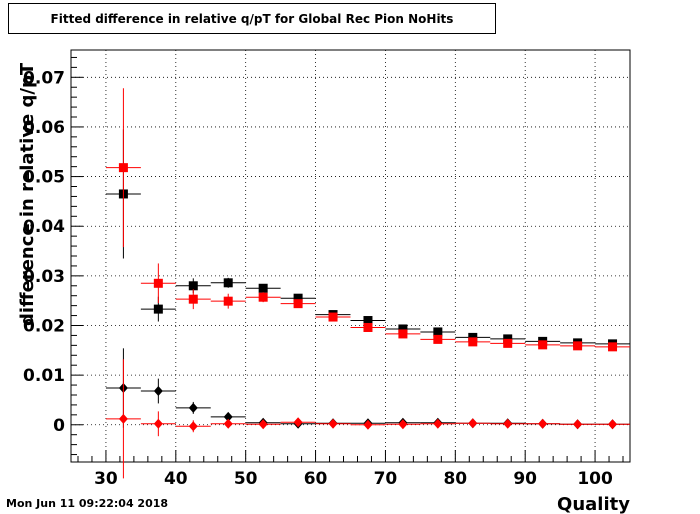 This screenshot has height=514, width=700. I want to click on y-tick-label: 0.02, so click(44, 326).